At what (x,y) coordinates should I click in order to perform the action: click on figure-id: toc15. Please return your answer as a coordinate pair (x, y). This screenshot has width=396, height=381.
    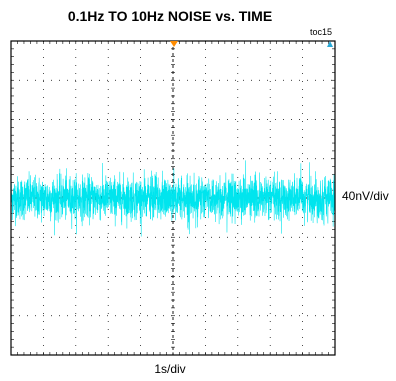
    Looking at the image, I should click on (321, 32).